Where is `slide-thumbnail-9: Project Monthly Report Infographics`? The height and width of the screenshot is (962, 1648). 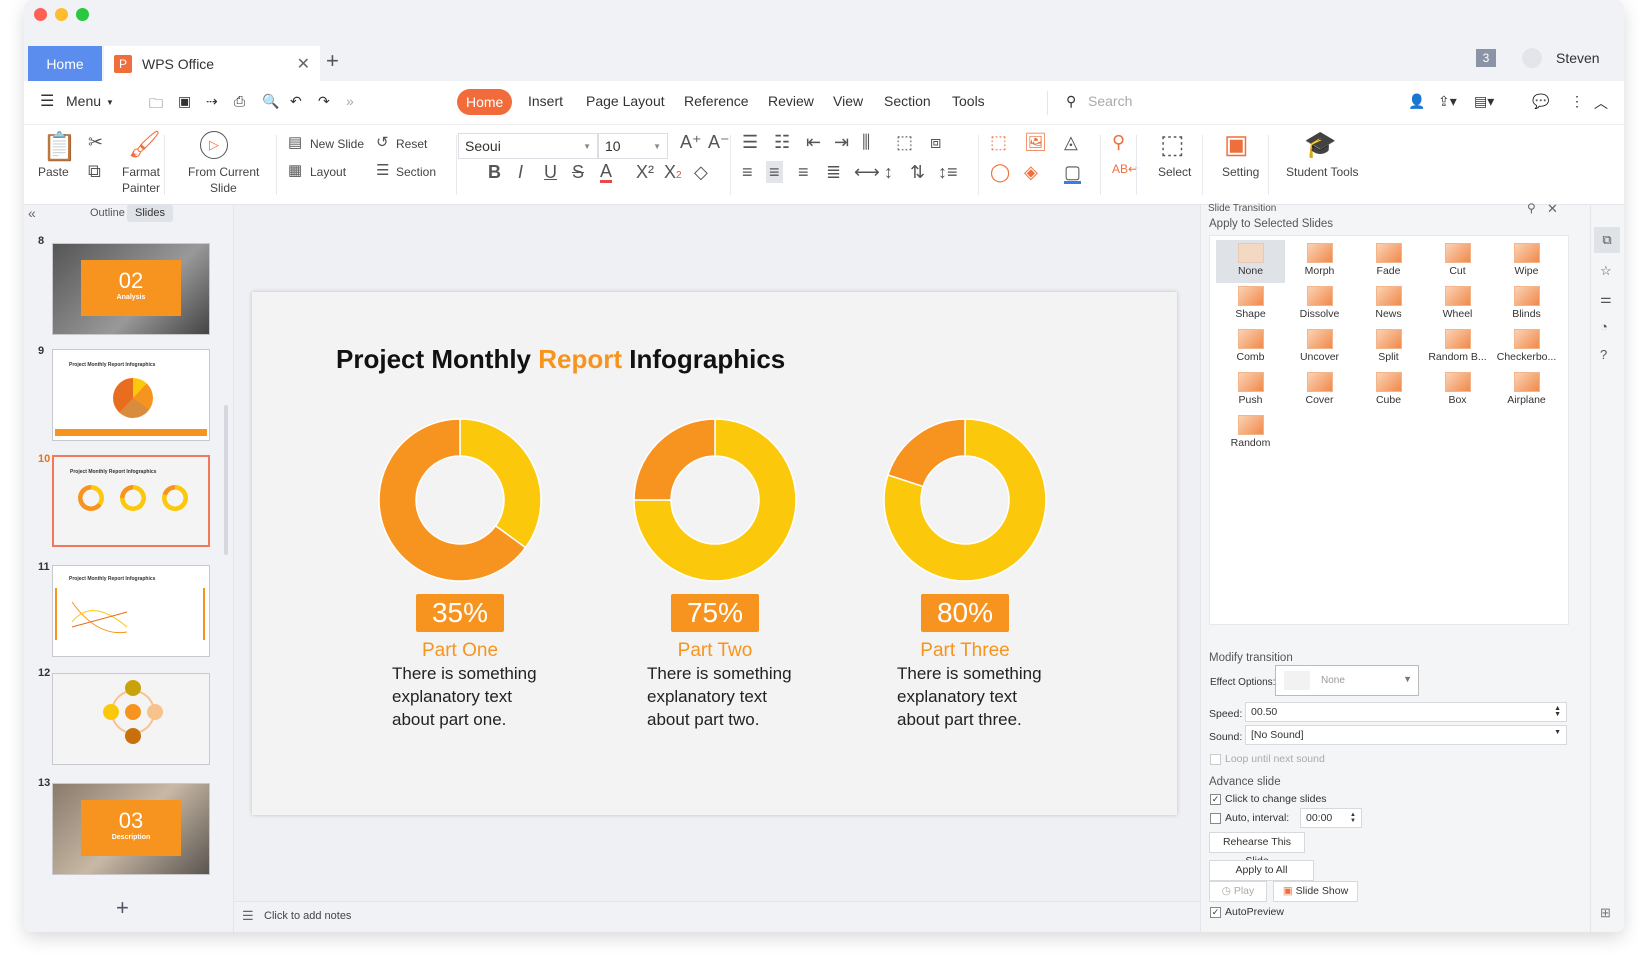
slide-thumbnail-9: Project Monthly Report Infographics is located at coordinates (131, 395).